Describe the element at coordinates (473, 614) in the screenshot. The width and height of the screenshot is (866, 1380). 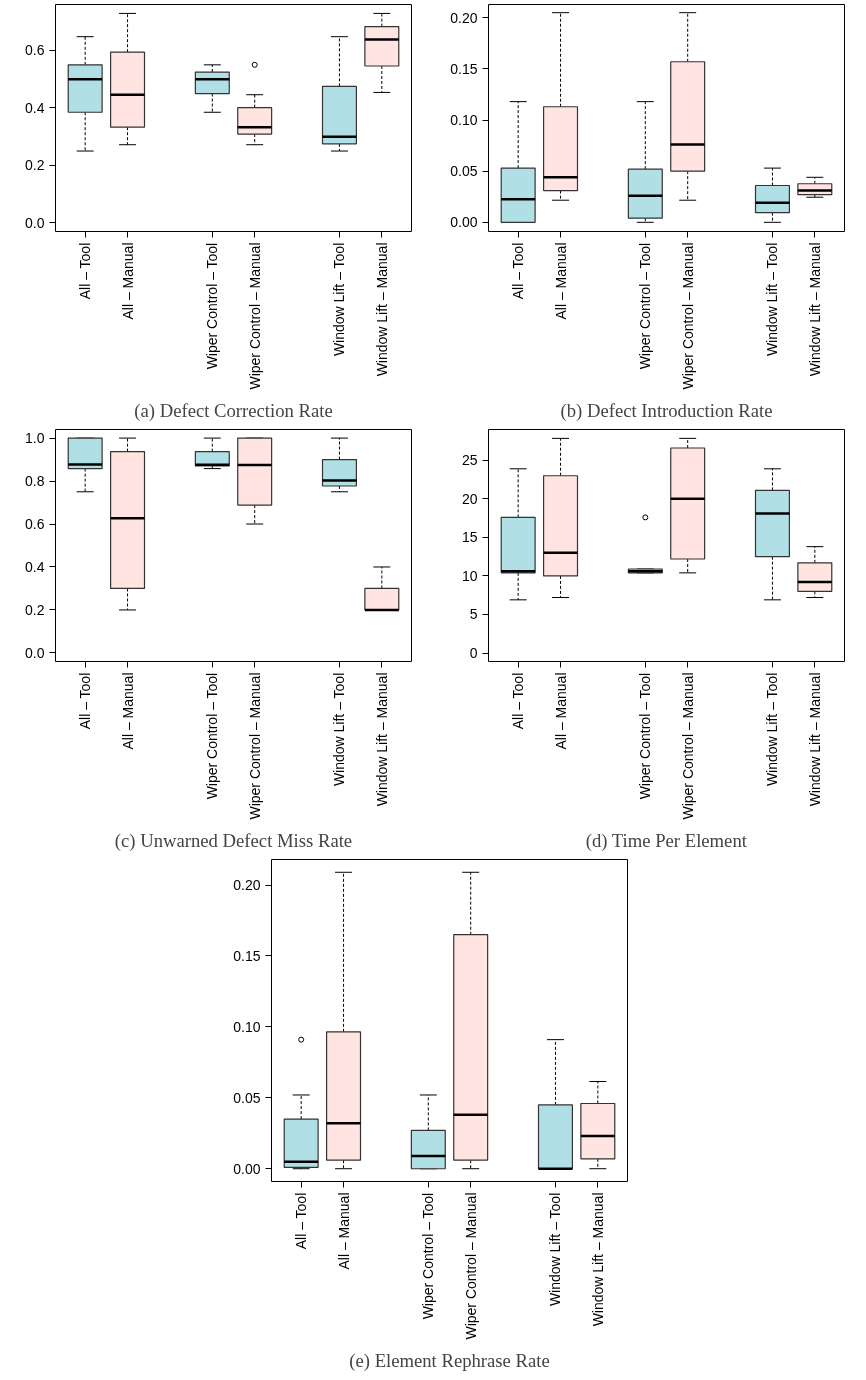
I see `y-tick-label: 5` at that location.